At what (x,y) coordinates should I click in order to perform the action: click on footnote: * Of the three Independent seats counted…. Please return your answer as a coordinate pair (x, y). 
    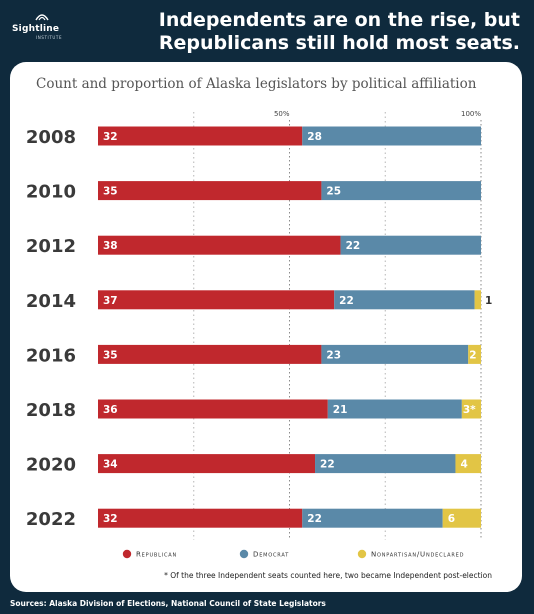
    Looking at the image, I should click on (328, 575).